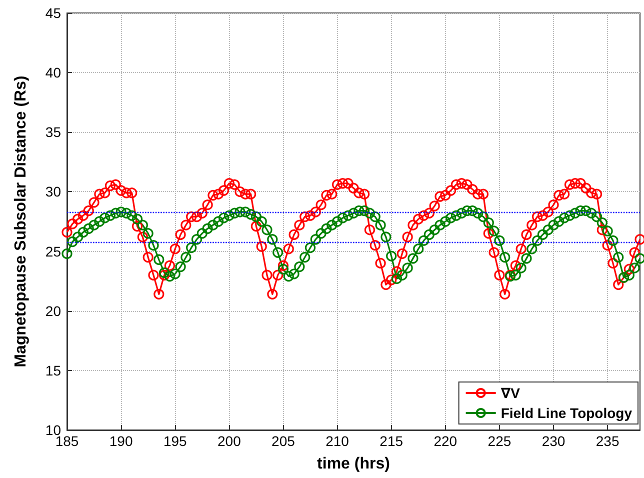  I want to click on y-tick-label: 35, so click(53, 132).